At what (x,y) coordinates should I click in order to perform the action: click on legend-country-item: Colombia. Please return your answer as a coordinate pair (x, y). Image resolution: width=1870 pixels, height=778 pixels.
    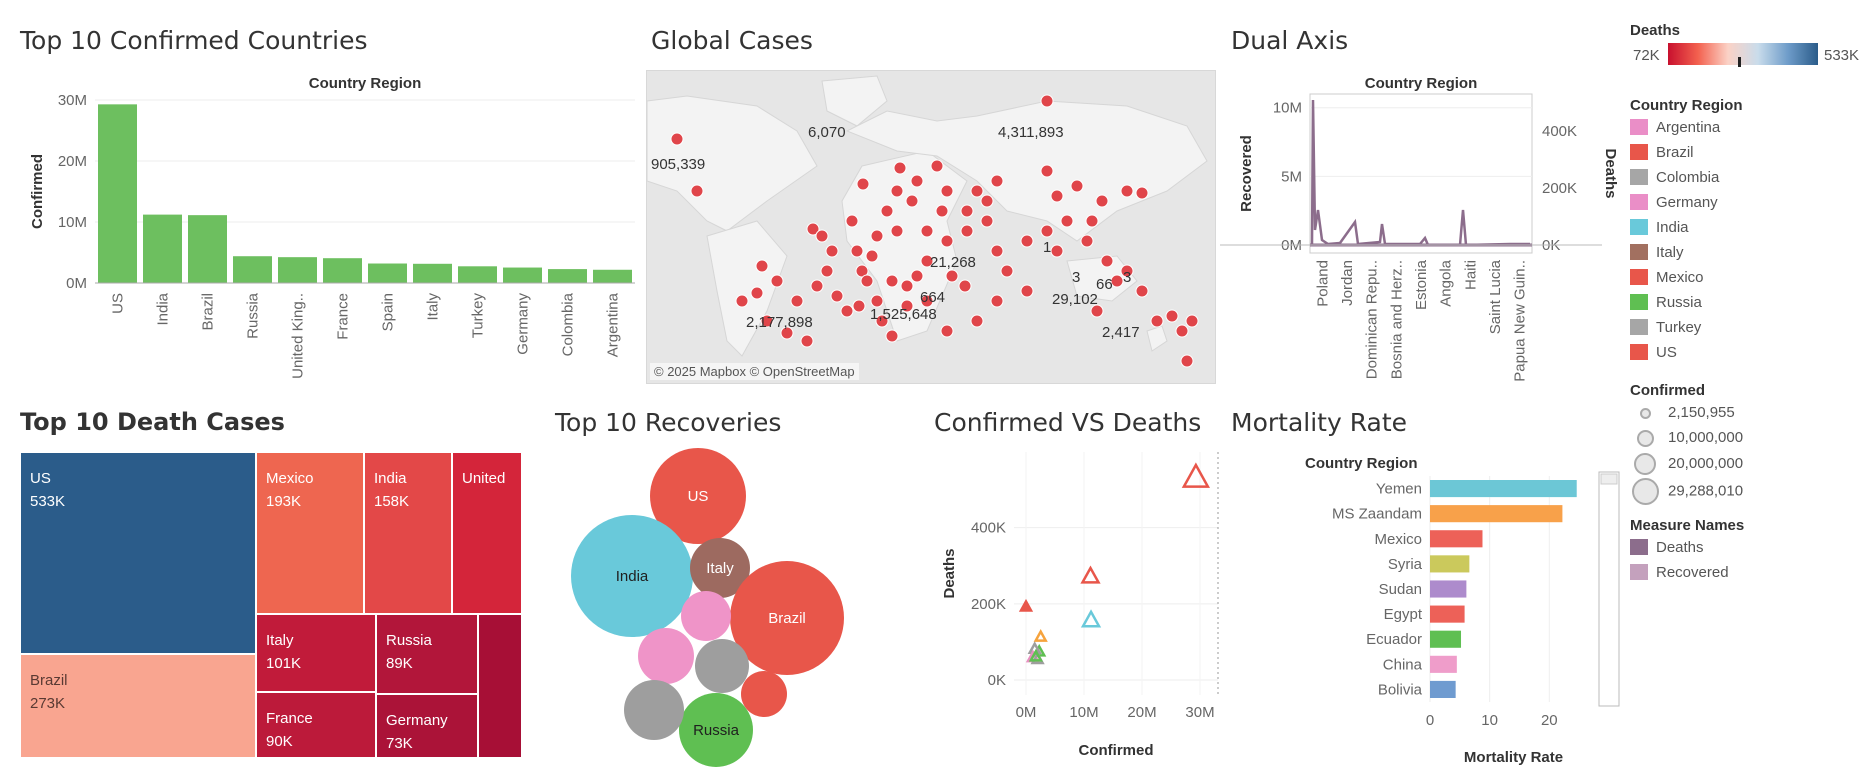
    Looking at the image, I should click on (1745, 180).